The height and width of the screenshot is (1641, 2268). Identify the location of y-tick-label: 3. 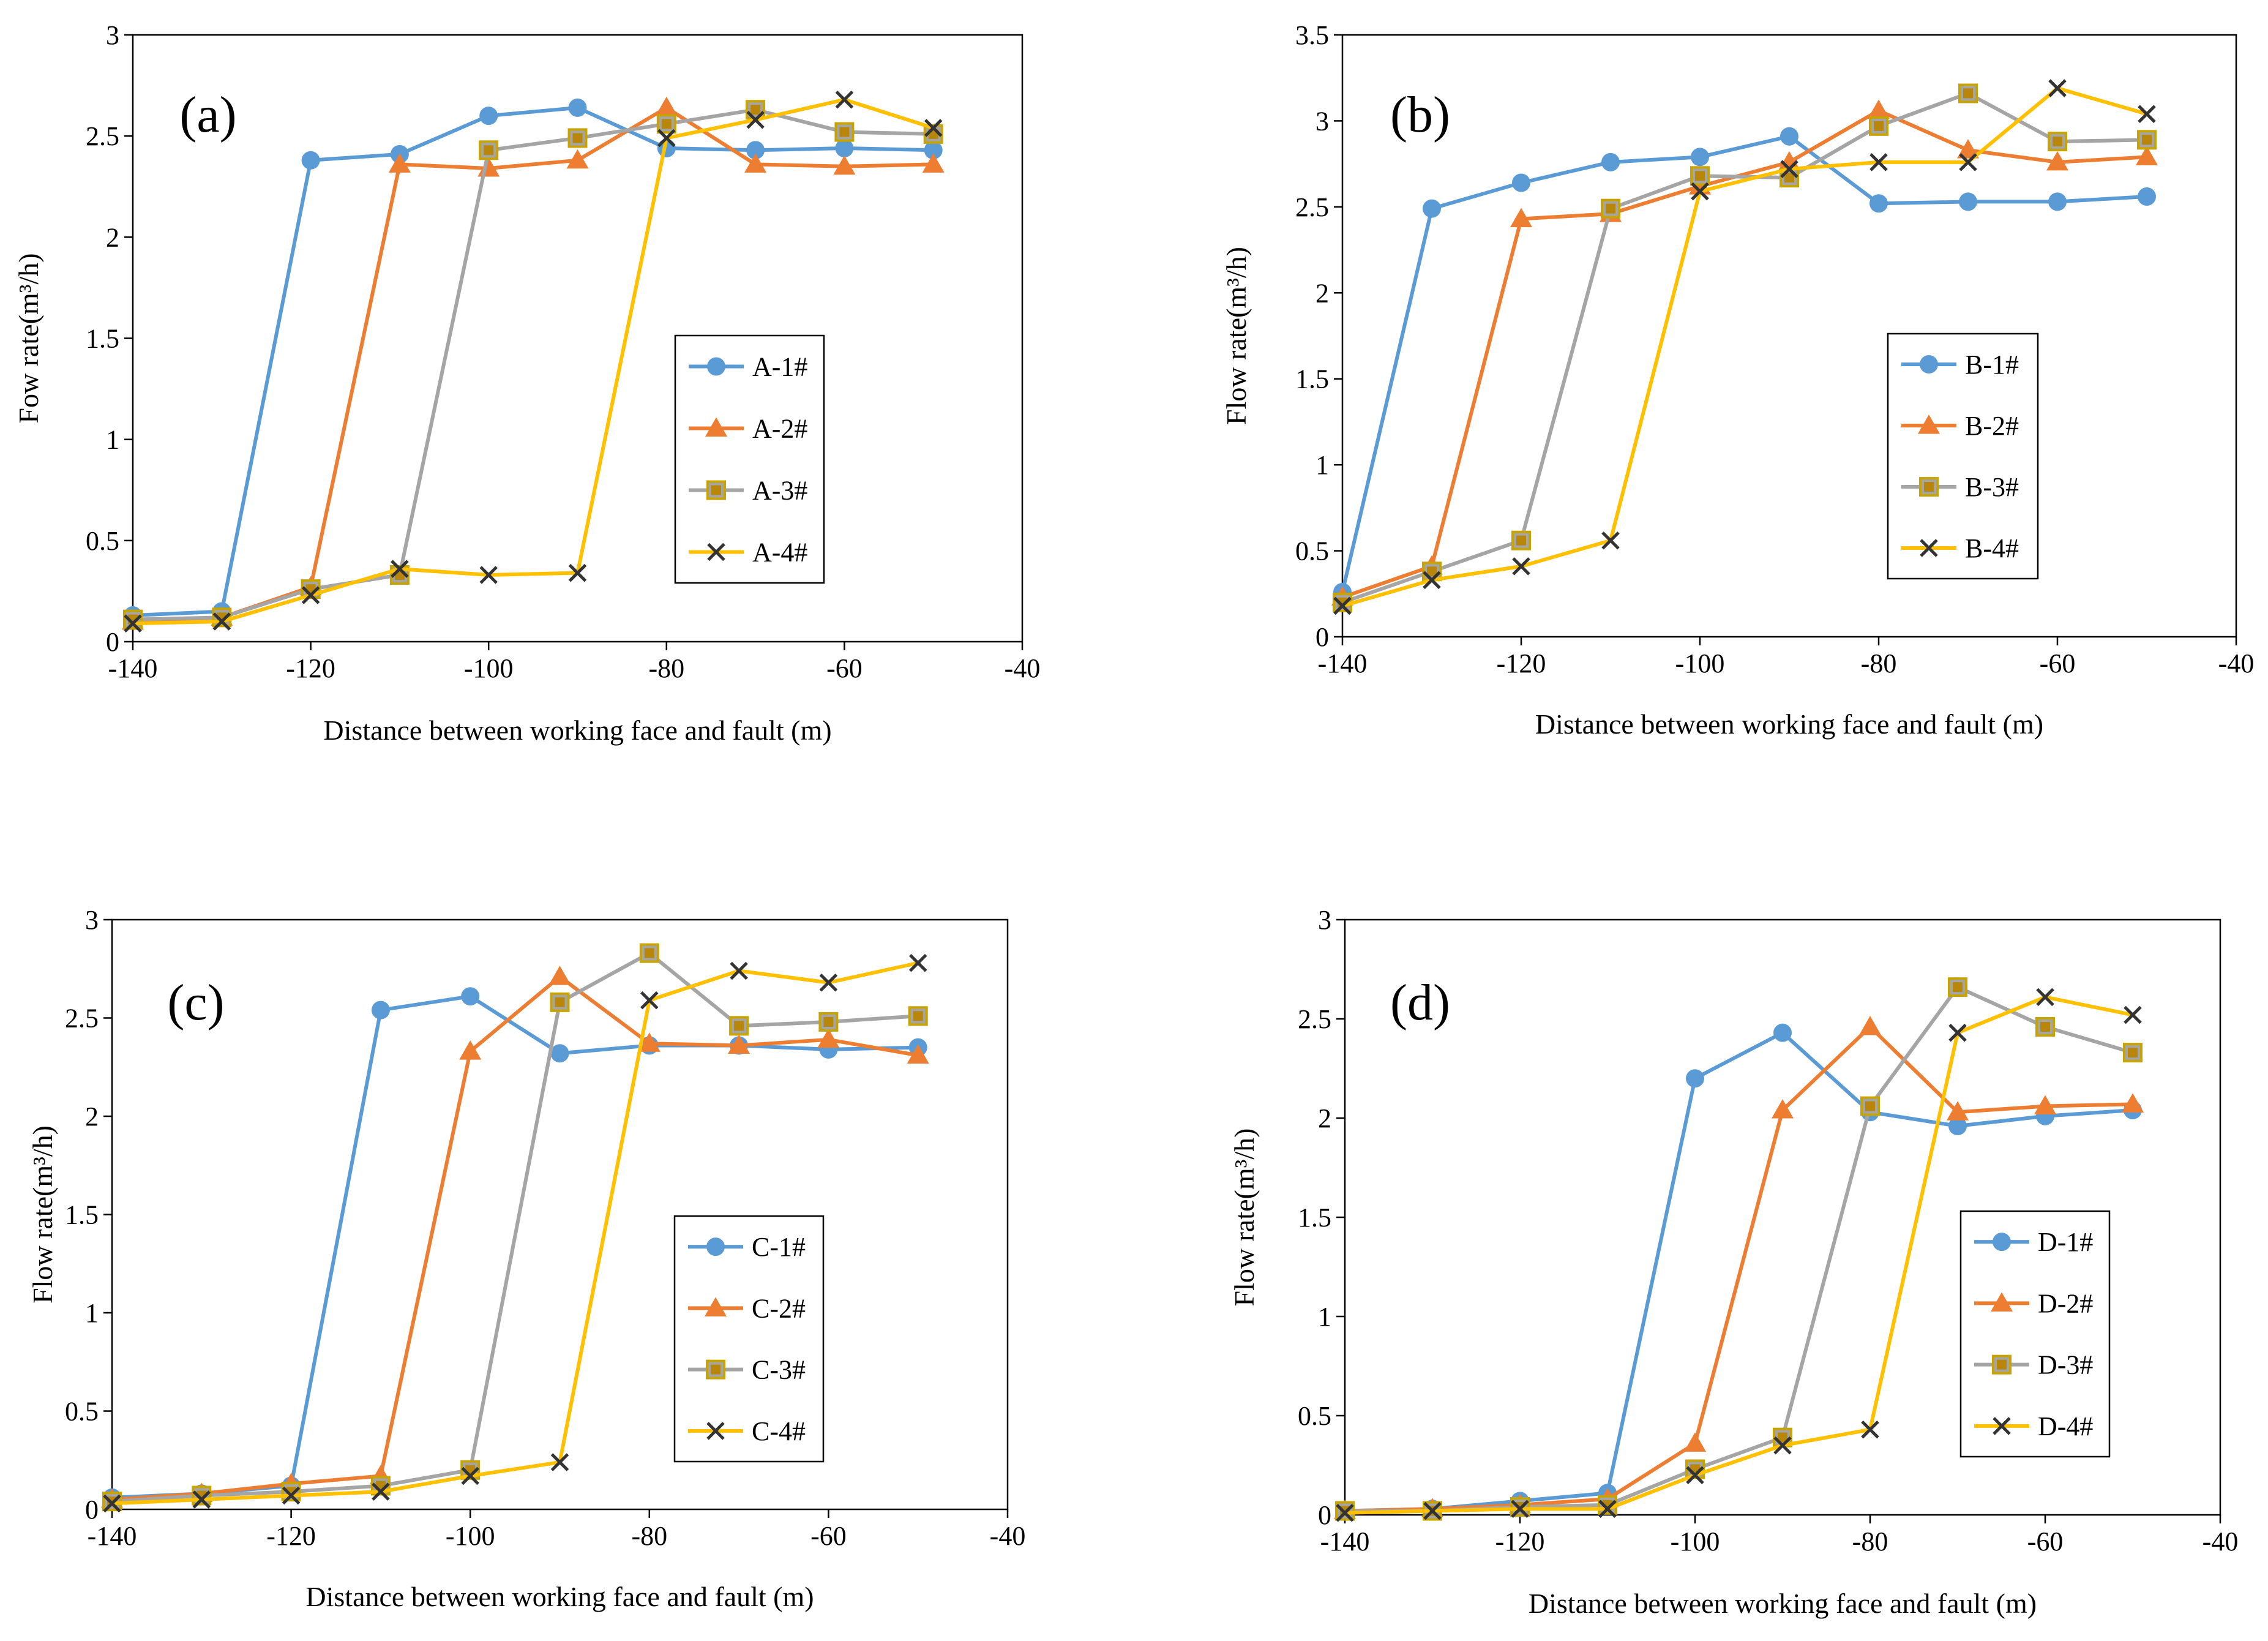
(1322, 121).